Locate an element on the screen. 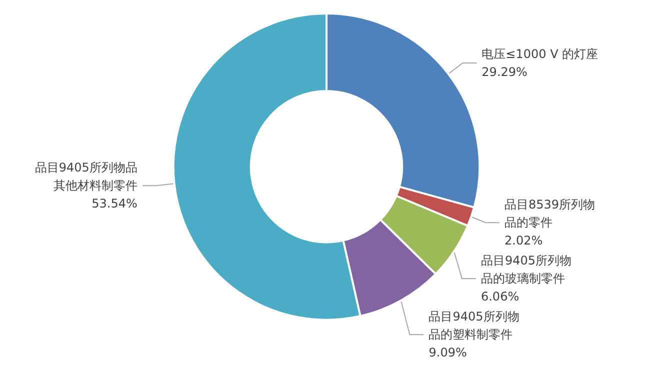 The image size is (653, 385). data-label: 6.06% is located at coordinates (500, 297).